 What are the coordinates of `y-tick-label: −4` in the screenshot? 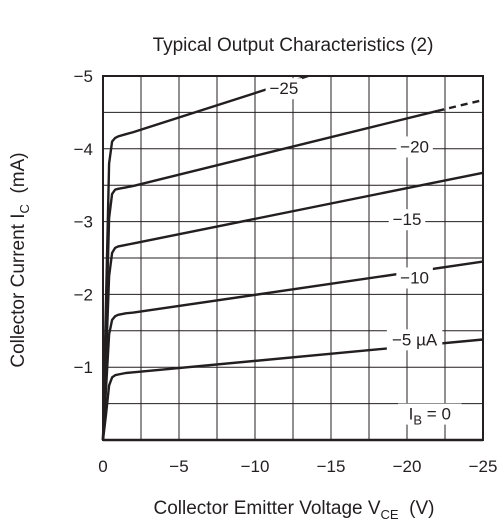 It's located at (83, 149).